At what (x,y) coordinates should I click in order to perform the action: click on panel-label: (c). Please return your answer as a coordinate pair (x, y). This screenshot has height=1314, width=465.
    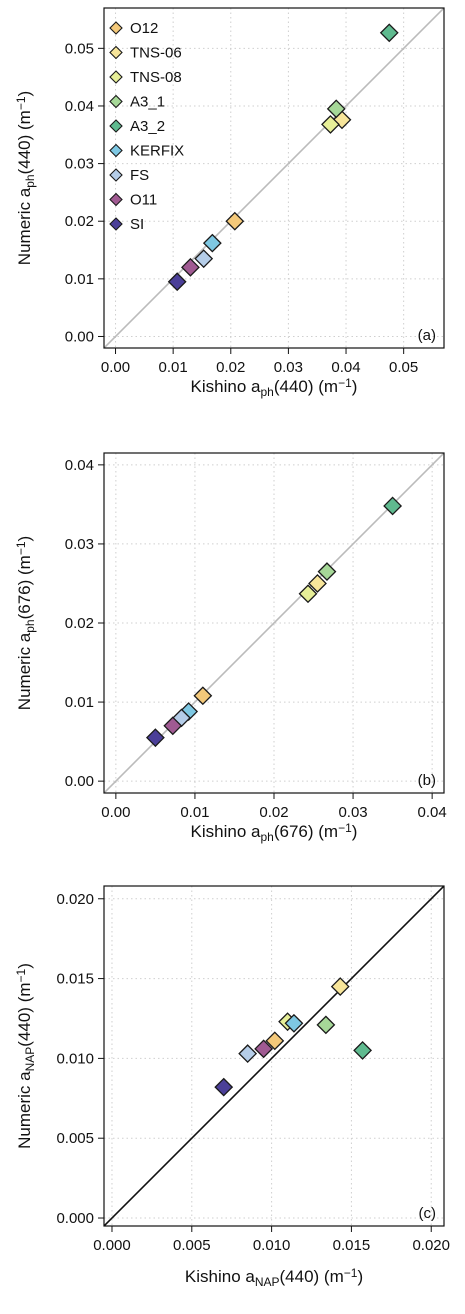
    Looking at the image, I should click on (428, 1213).